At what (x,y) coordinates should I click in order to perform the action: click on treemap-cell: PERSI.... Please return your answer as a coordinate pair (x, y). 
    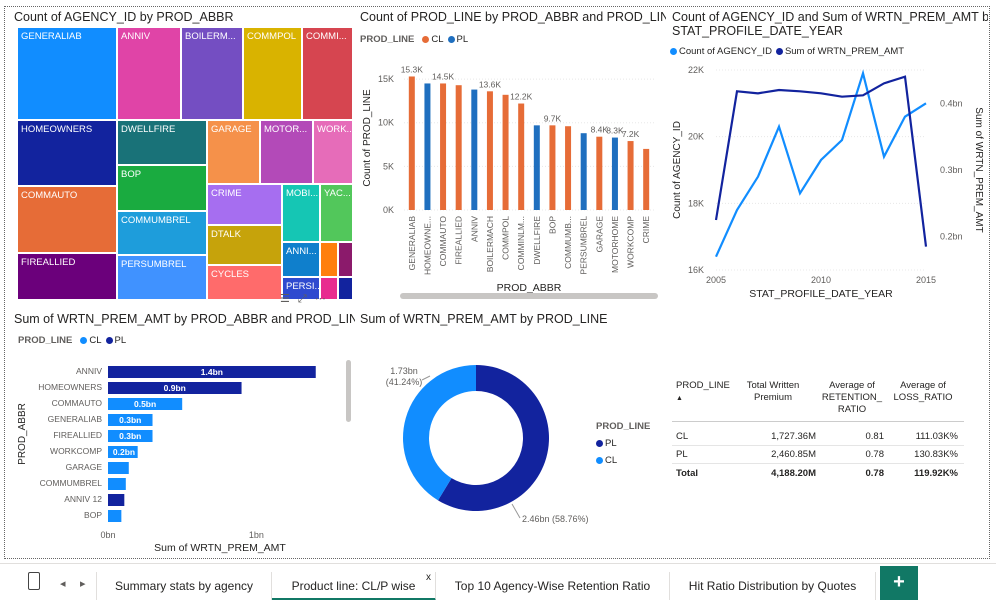
    Looking at the image, I should click on (301, 288).